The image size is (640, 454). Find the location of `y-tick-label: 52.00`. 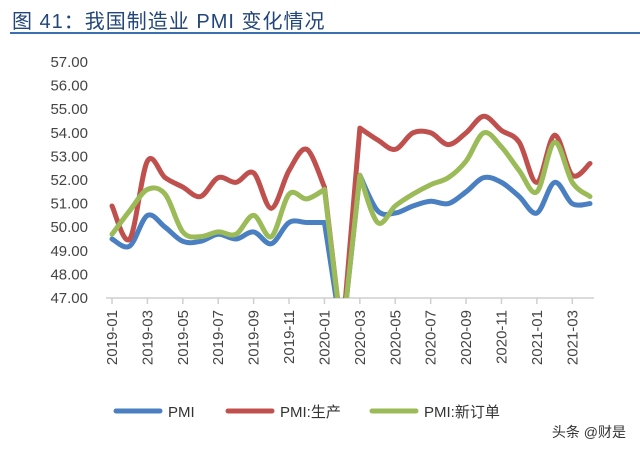

y-tick-label: 52.00 is located at coordinates (69, 180).